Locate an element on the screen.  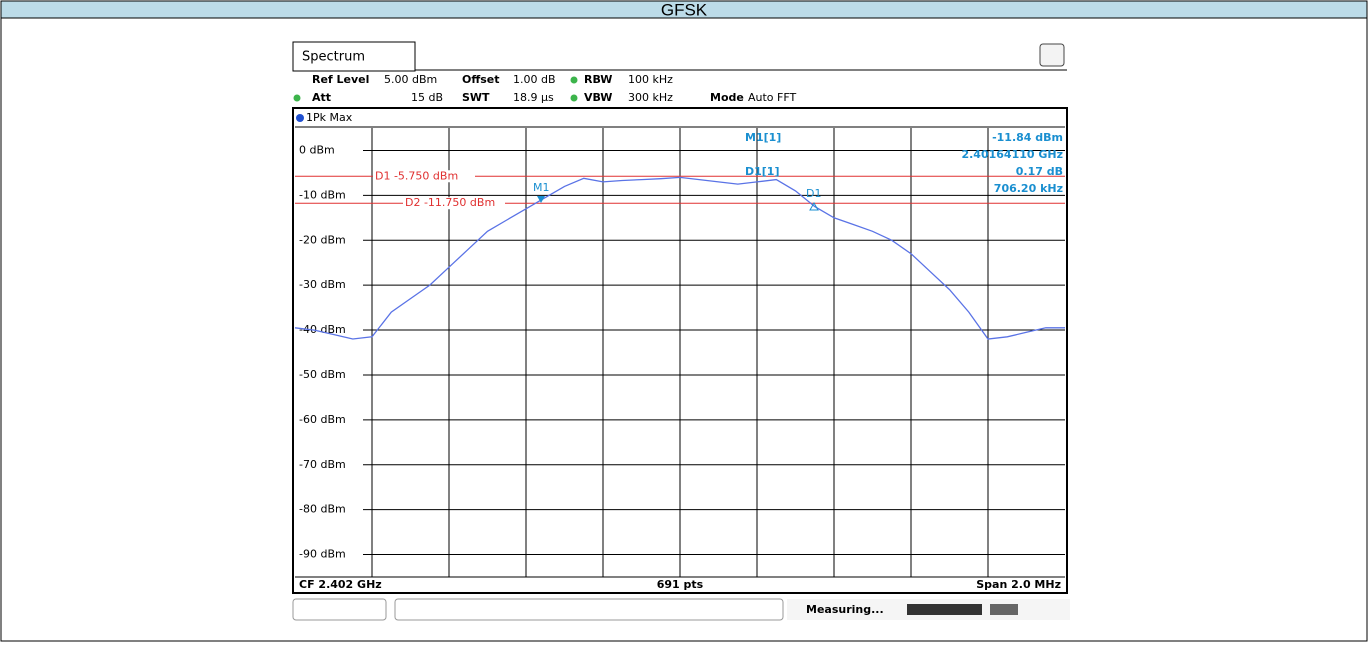
marker-label: D1 is located at coordinates (813, 193).